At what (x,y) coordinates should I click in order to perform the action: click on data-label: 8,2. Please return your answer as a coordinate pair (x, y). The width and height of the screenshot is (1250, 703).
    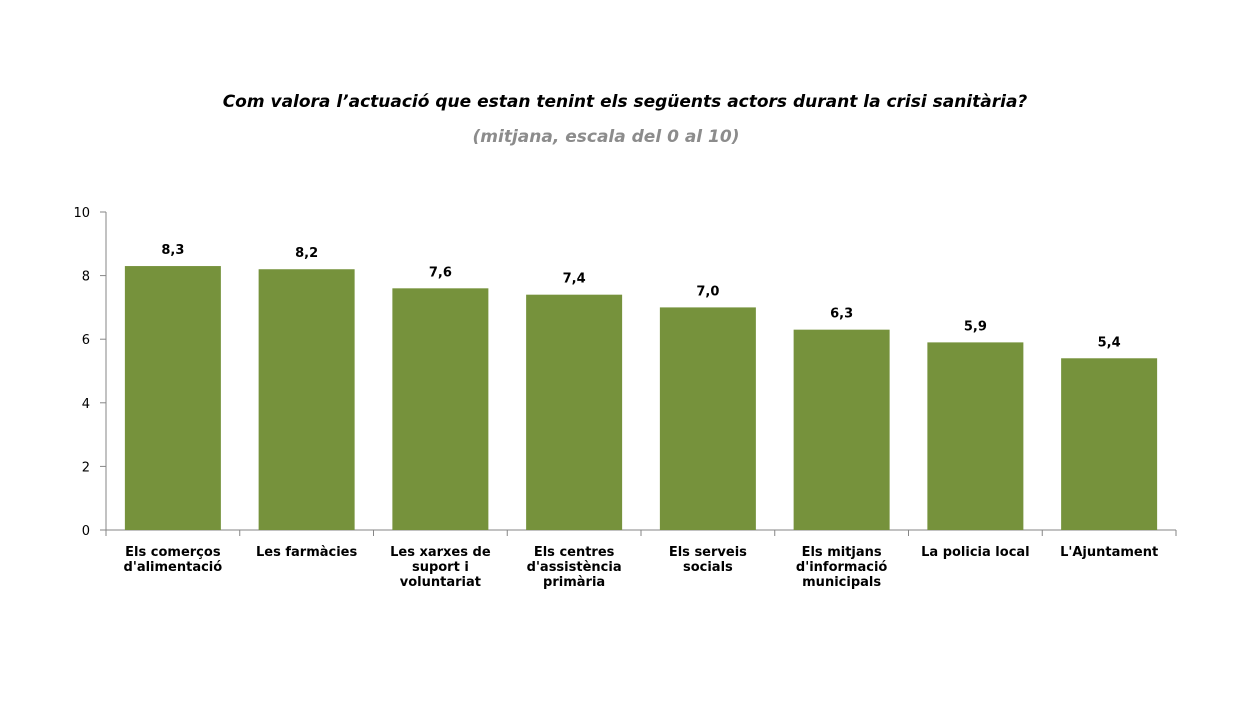
    Looking at the image, I should click on (306, 253).